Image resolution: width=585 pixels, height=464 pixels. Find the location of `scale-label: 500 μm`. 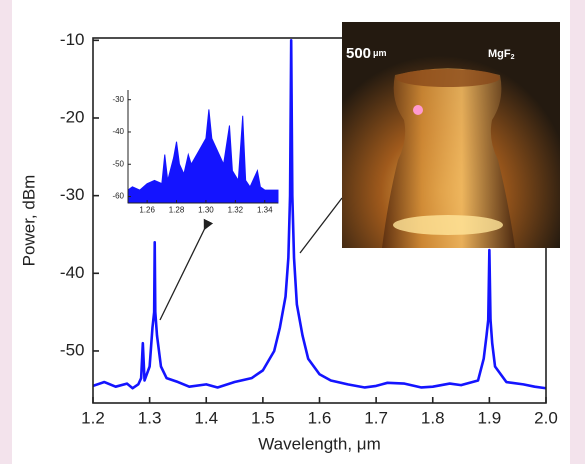

scale-label: 500 μm is located at coordinates (366, 53).